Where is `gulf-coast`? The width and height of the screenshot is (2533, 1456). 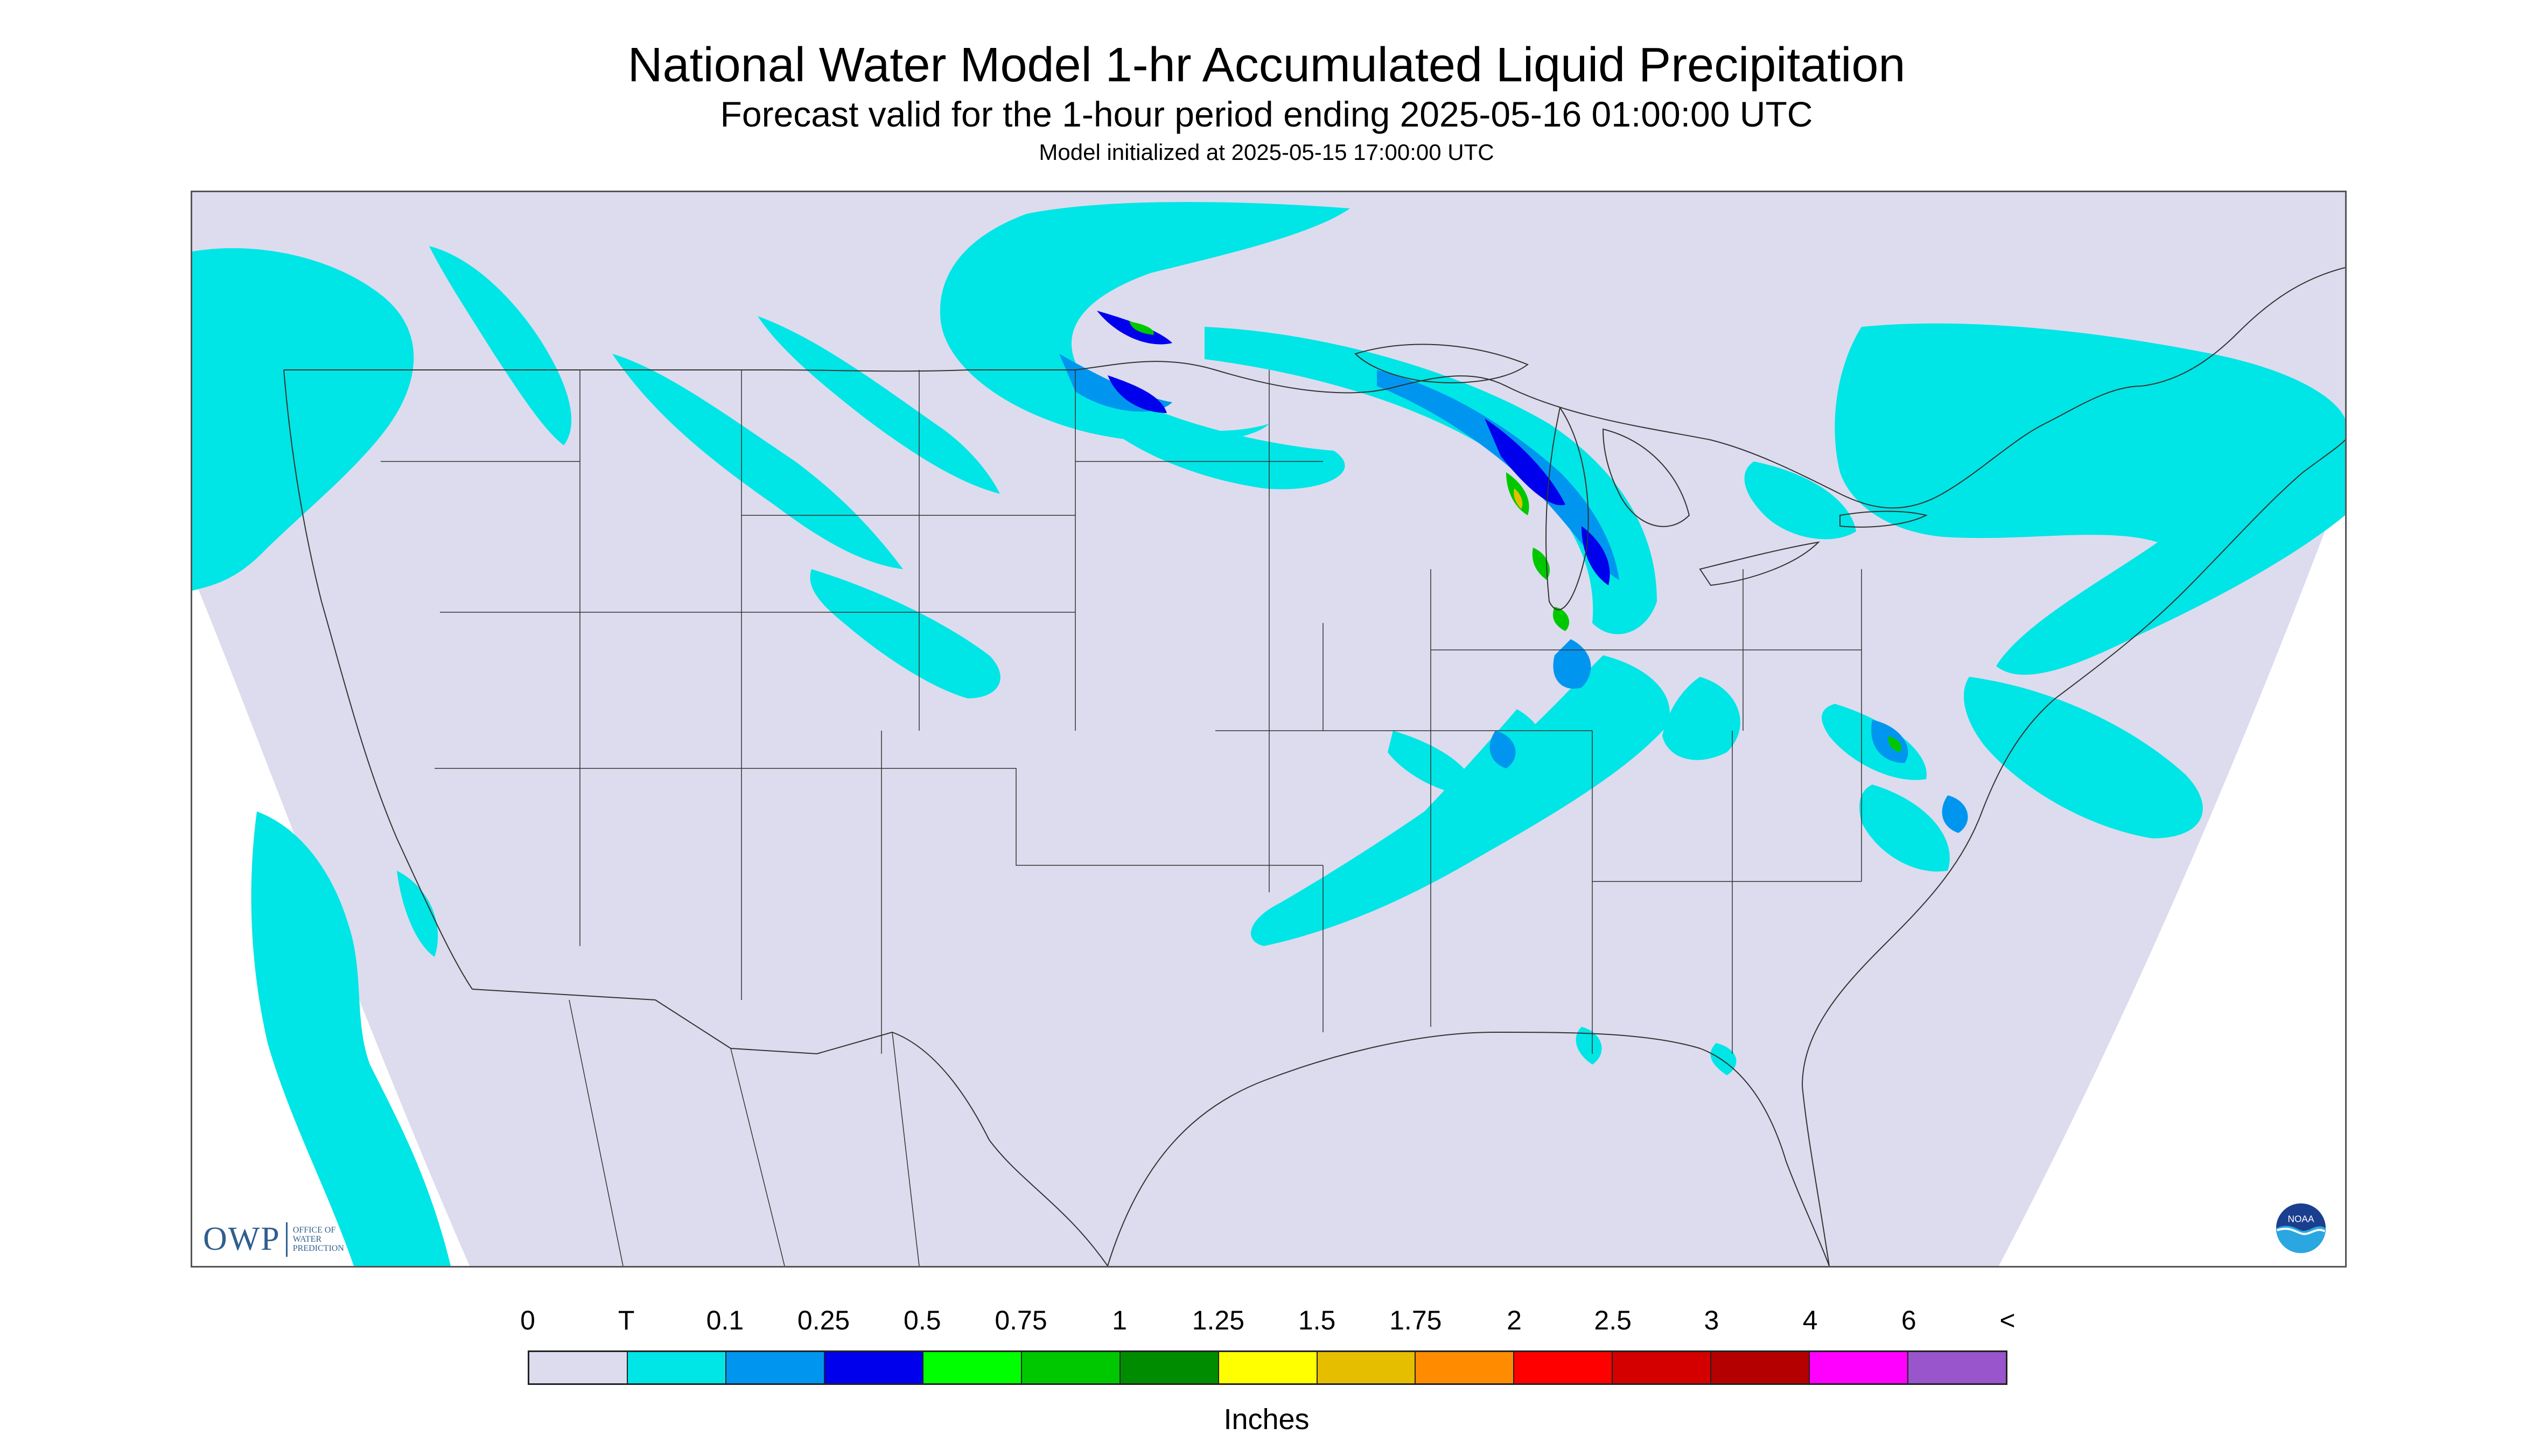 gulf-coast is located at coordinates (1469, 1148).